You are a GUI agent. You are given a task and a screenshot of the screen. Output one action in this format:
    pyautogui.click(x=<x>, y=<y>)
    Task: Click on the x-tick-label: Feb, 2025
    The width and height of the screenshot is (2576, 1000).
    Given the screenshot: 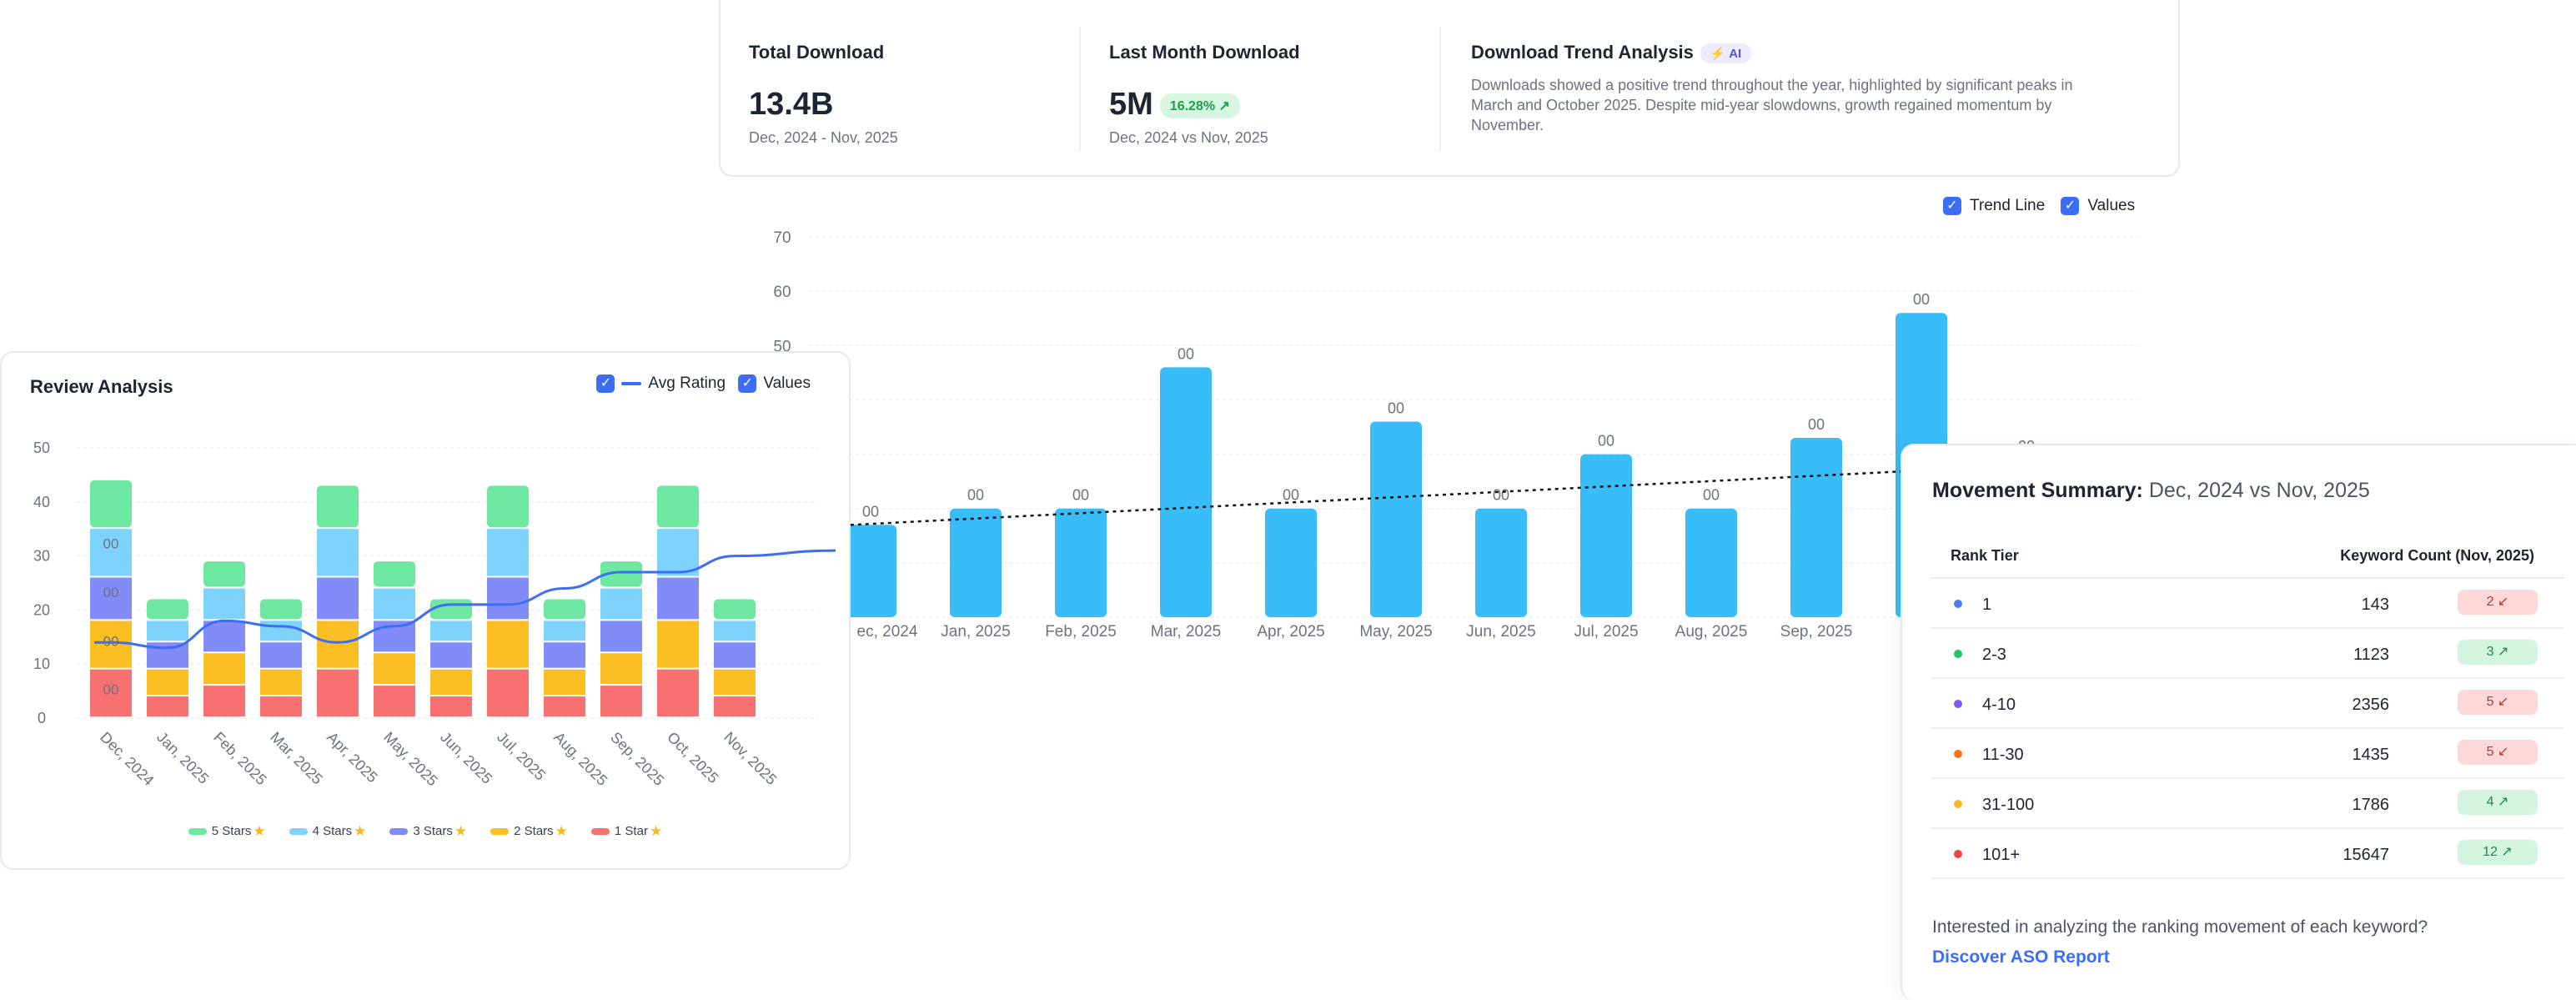 What is the action you would take?
    pyautogui.click(x=239, y=758)
    